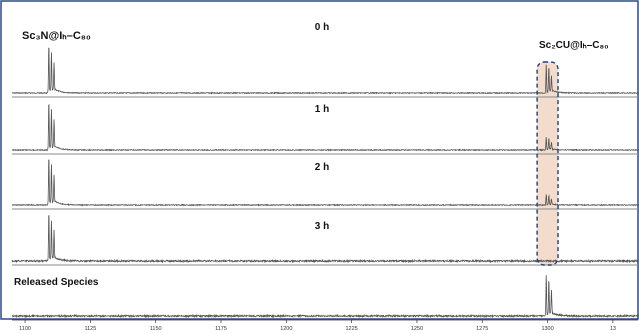 The width and height of the screenshot is (639, 334). Describe the element at coordinates (325, 325) in the screenshot. I see `x-axis: 1100 1125 1150 1175 1200 1225 1250 1275 1300 13` at that location.